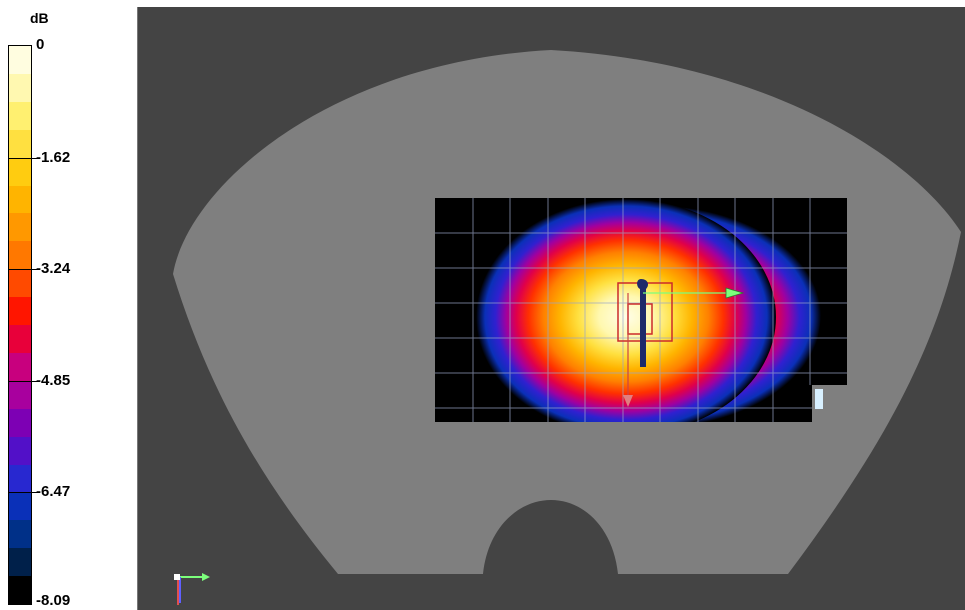 The image size is (965, 610). I want to click on legend-tick-label-max: 0, so click(40, 44).